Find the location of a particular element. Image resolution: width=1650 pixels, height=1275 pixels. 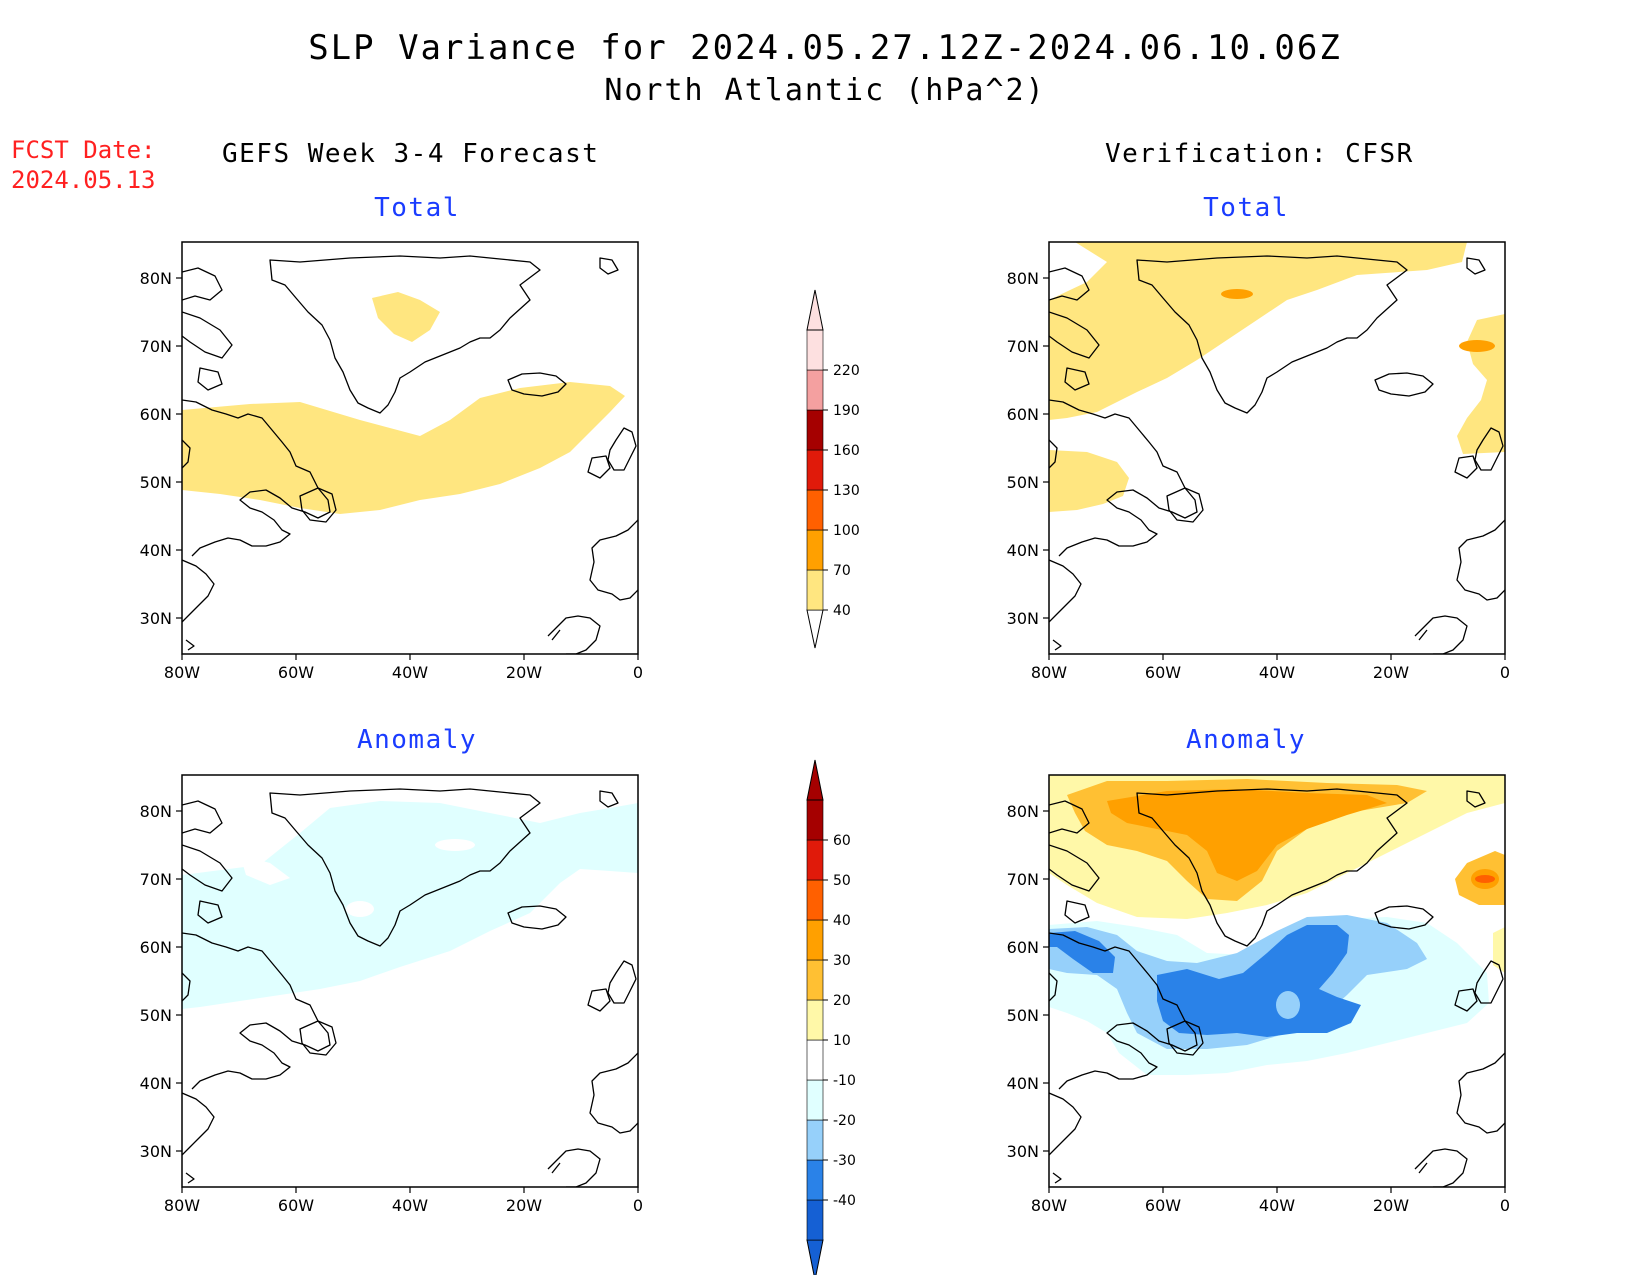

colorbar-tick-label: 220 is located at coordinates (846, 371).